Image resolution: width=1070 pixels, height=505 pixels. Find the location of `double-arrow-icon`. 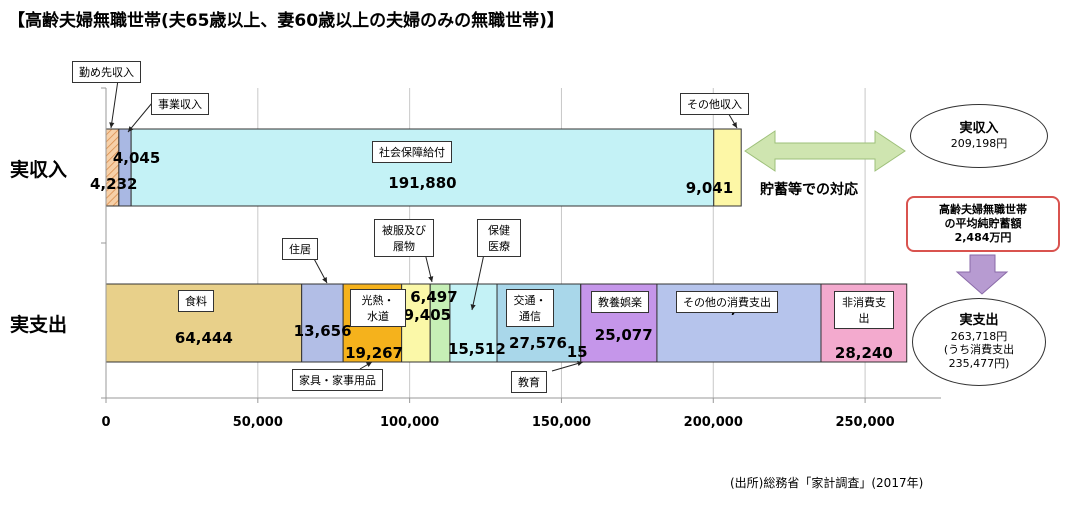

double-arrow-icon is located at coordinates (825, 151).